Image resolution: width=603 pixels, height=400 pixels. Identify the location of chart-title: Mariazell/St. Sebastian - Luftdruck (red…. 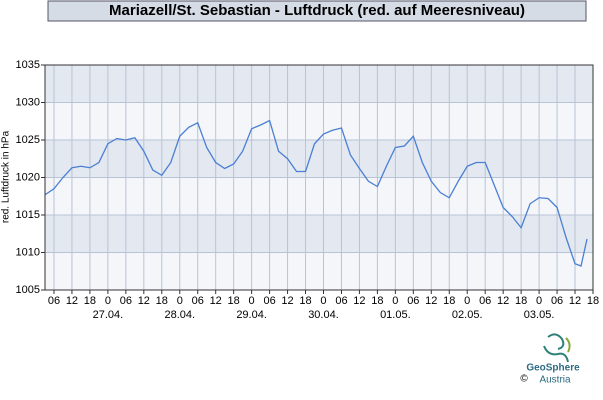
(317, 10).